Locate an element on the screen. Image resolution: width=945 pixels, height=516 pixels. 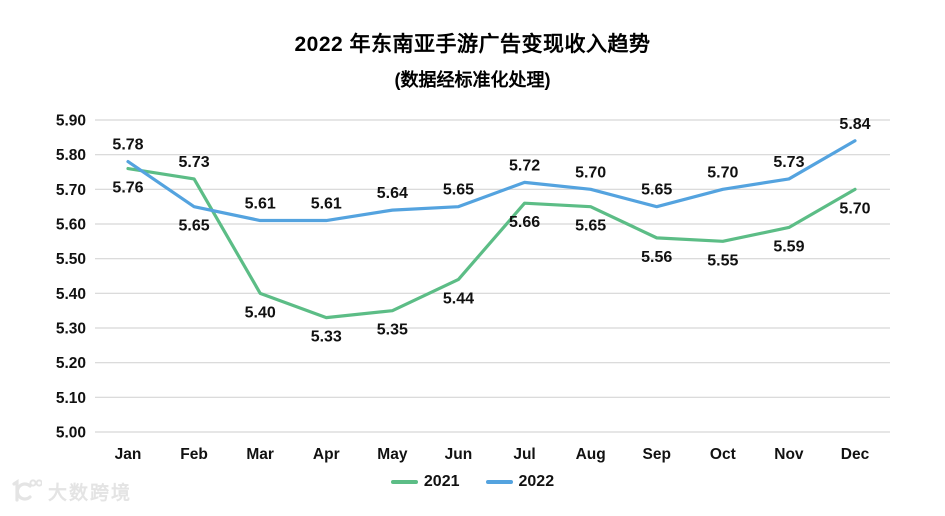
x-tick-label: Mar is located at coordinates (260, 454).